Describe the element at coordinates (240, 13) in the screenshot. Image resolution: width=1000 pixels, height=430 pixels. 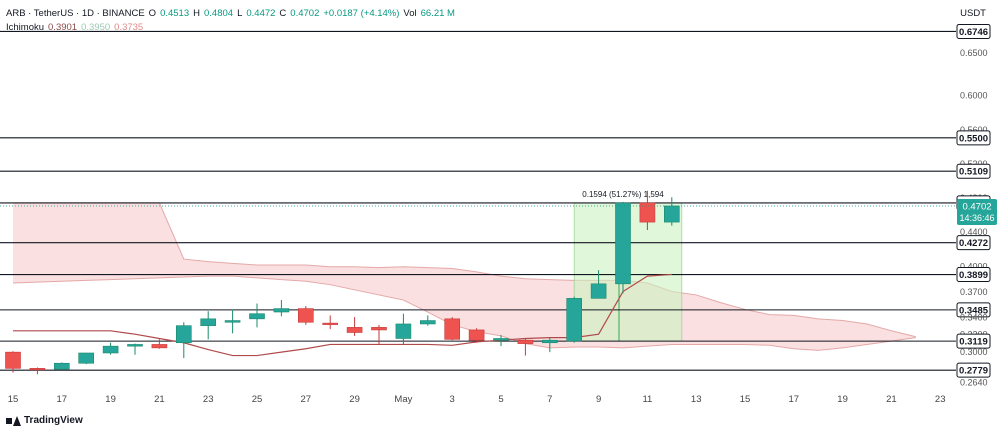
I see `low-label: L` at that location.